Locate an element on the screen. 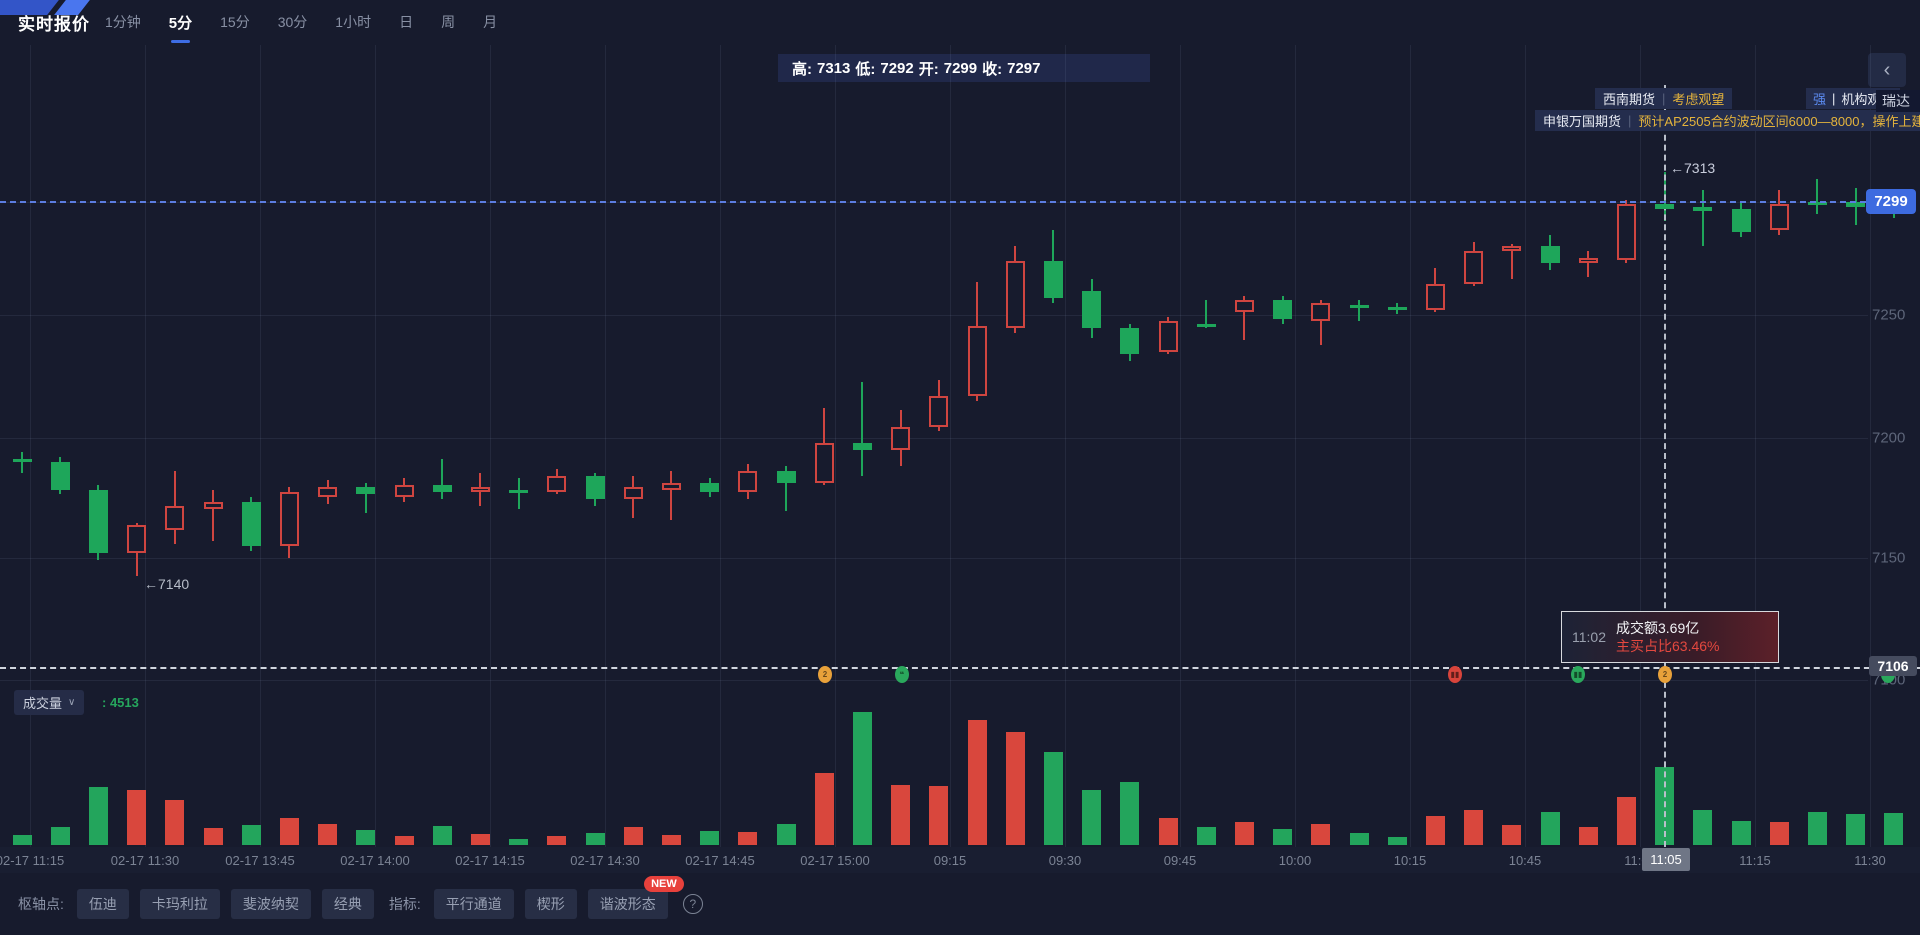 This screenshot has width=1920, height=935. volume-indicator-dropdown: 成交量 ∨ is located at coordinates (49, 702).